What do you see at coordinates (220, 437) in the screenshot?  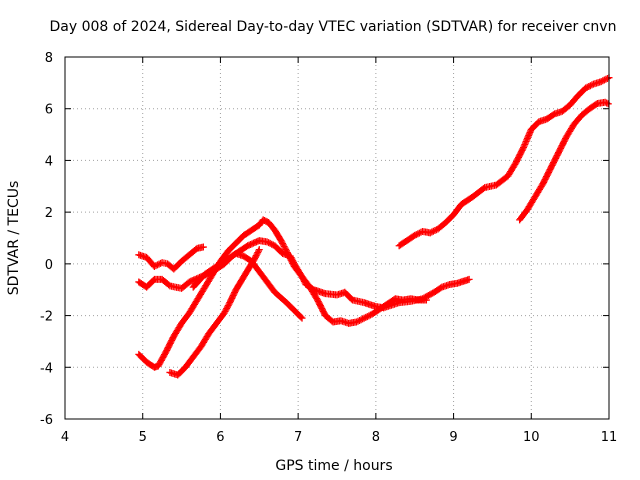 I see `x-tick-label: 6` at bounding box center [220, 437].